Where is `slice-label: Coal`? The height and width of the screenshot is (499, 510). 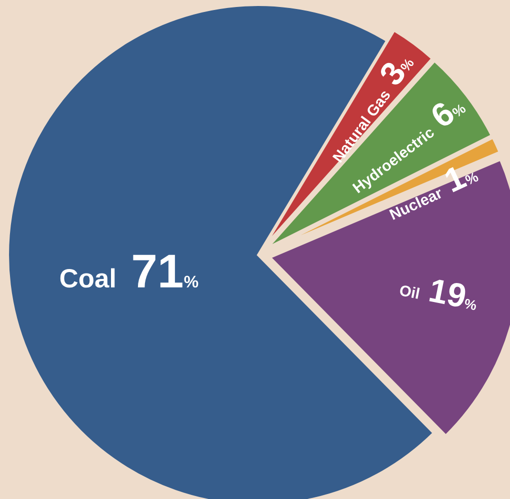
slice-label: Coal is located at coordinates (87, 278).